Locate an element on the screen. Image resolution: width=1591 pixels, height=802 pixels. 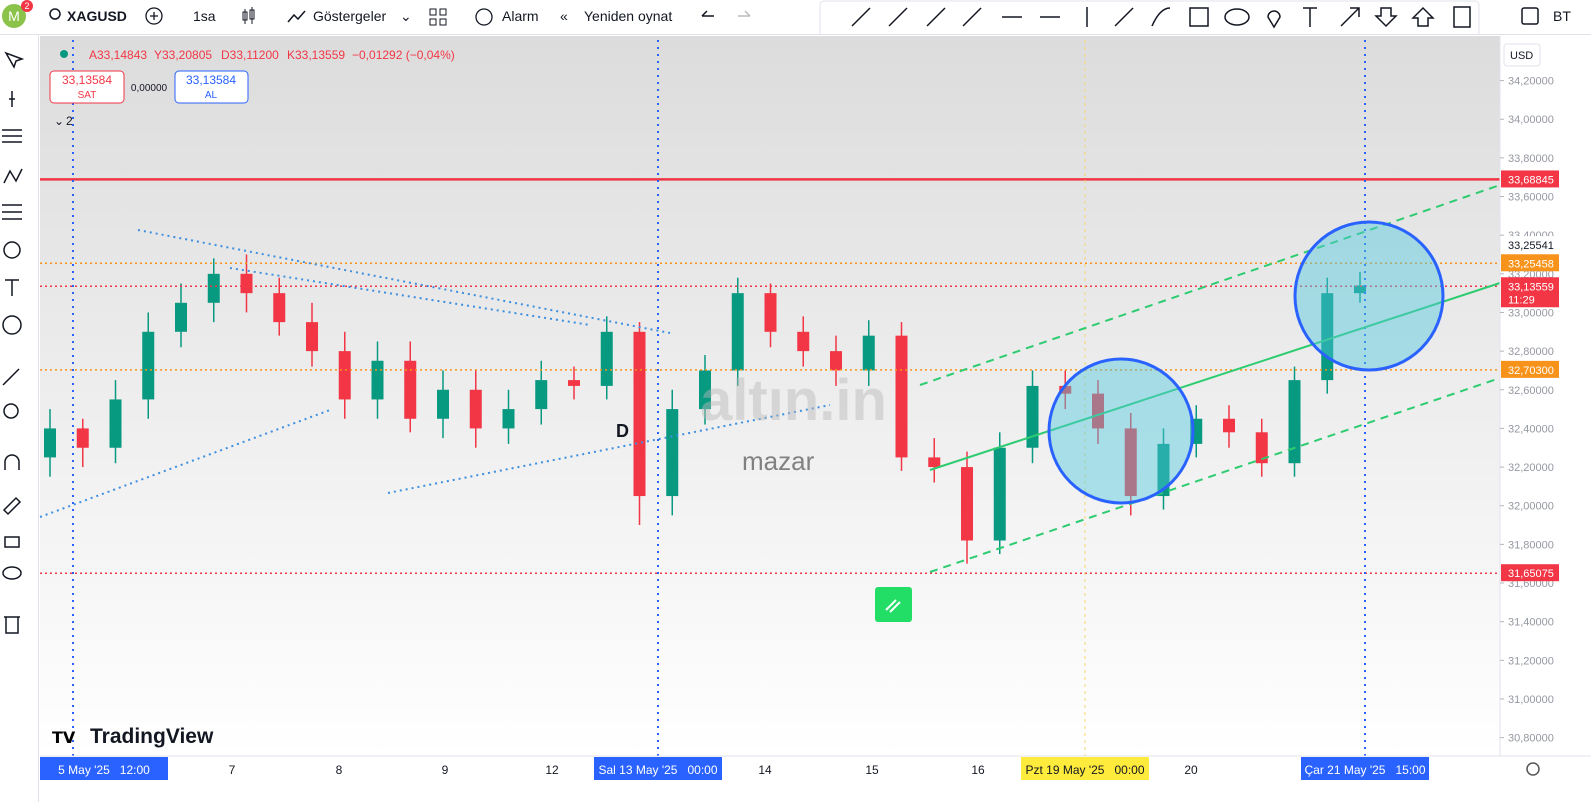
visibility-tool is located at coordinates (12, 573).